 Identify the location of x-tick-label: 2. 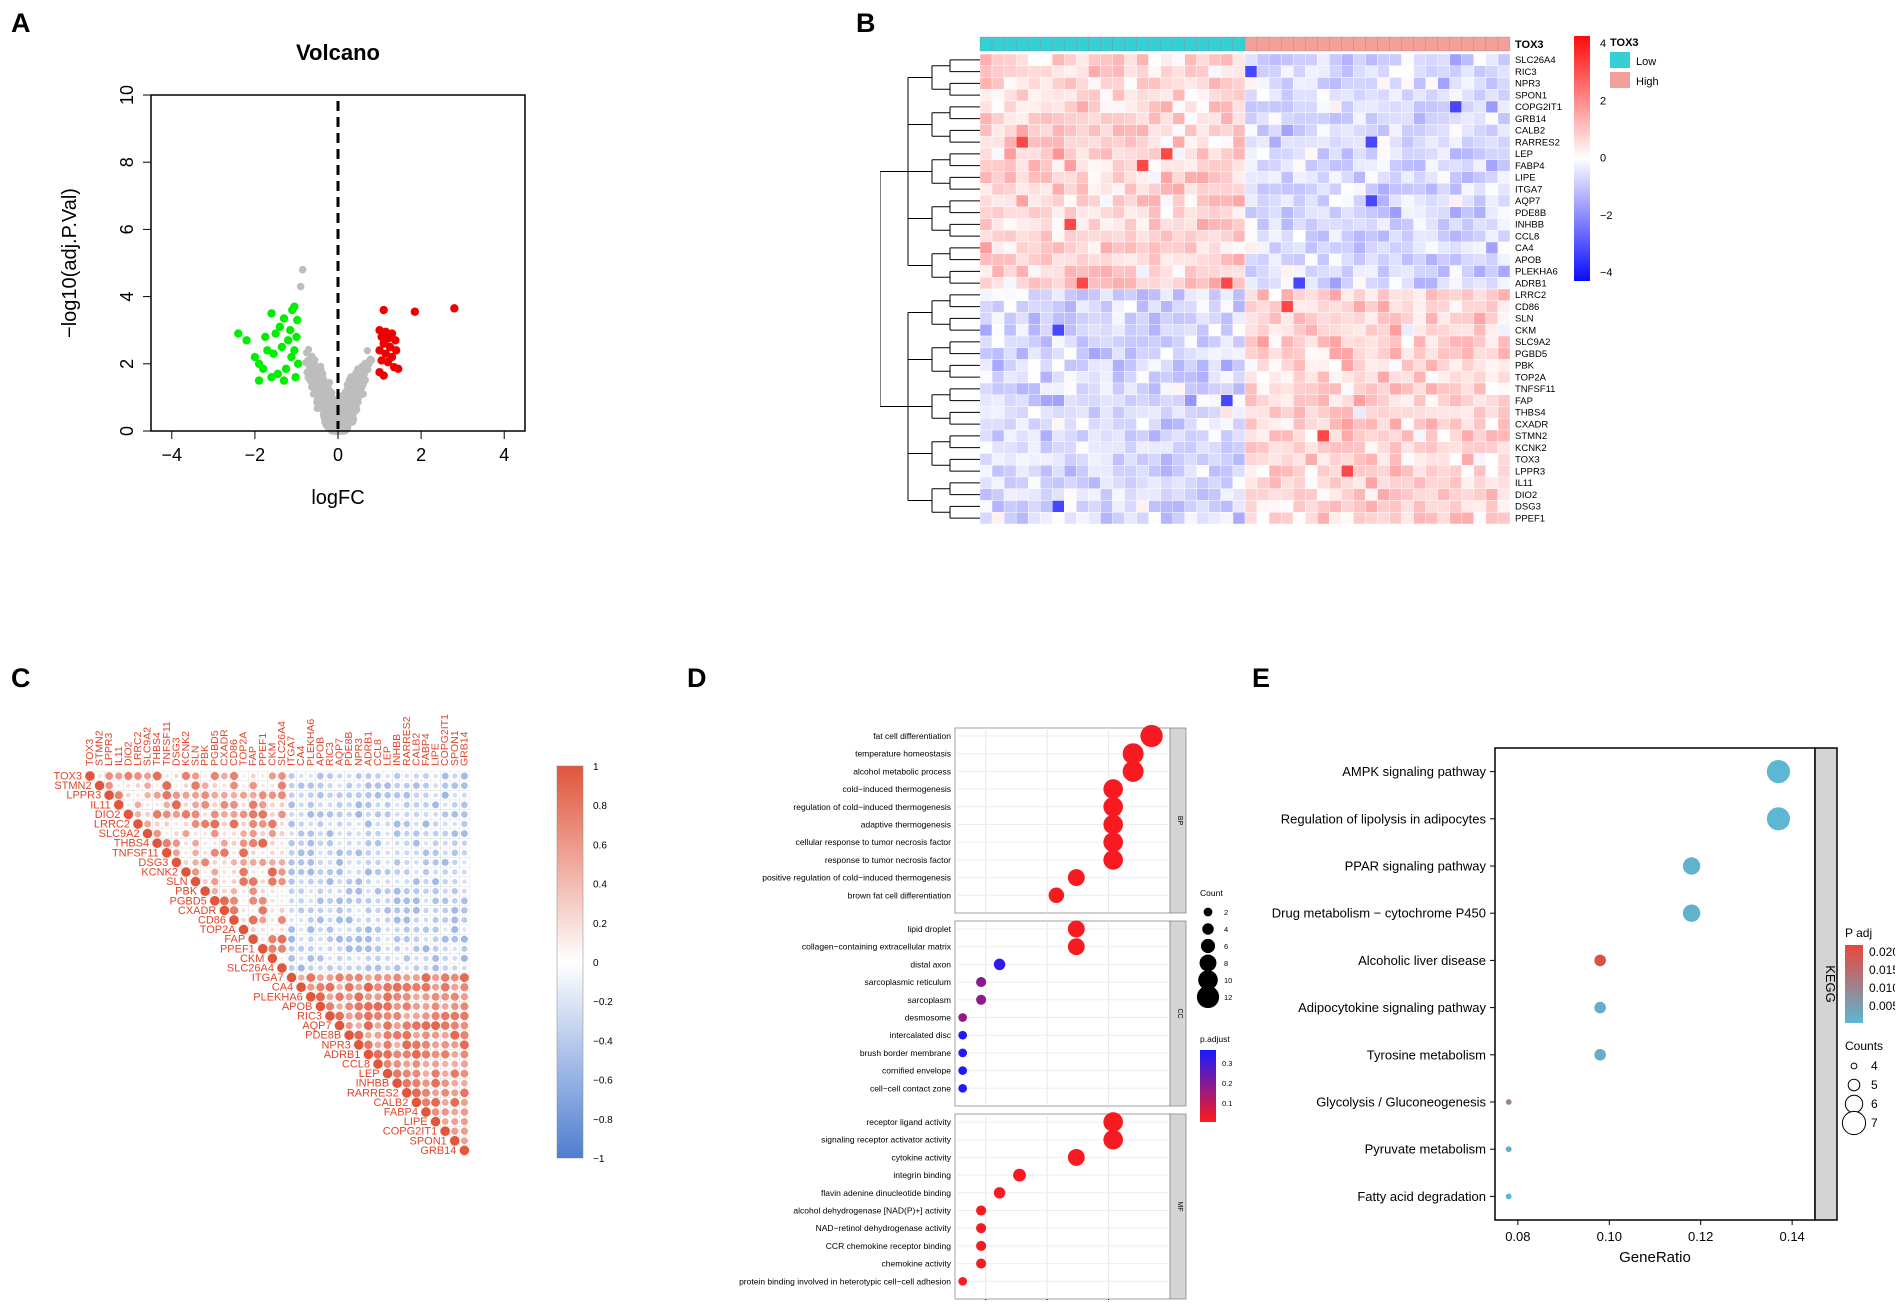
(421, 455).